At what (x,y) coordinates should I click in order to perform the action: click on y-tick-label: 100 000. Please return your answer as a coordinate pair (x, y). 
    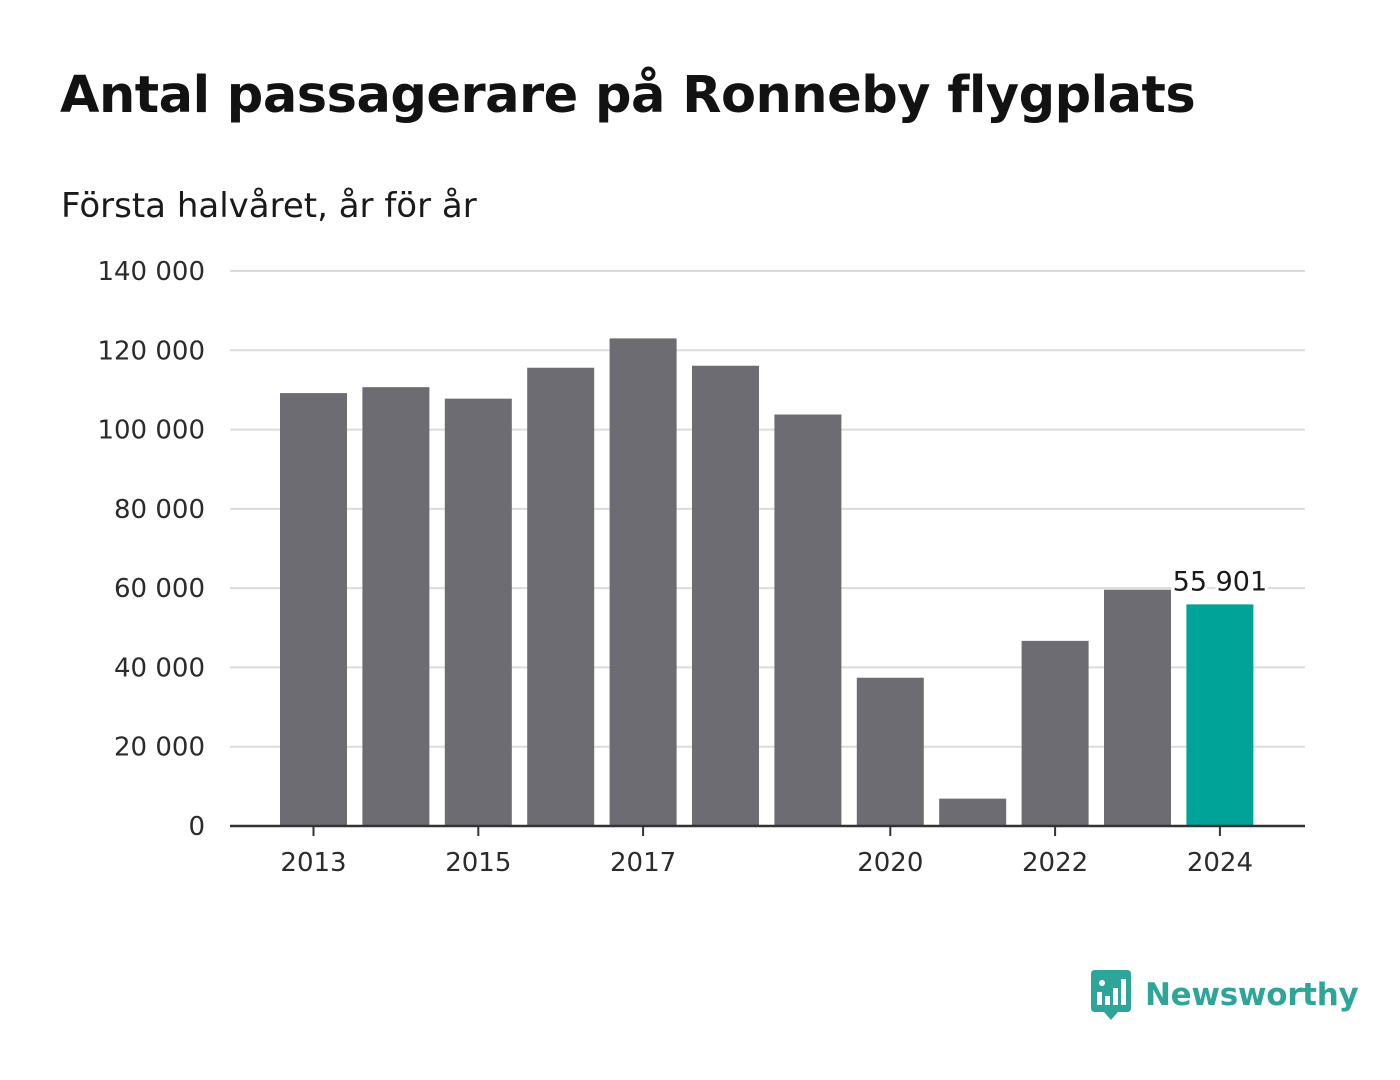
    Looking at the image, I should click on (151, 431).